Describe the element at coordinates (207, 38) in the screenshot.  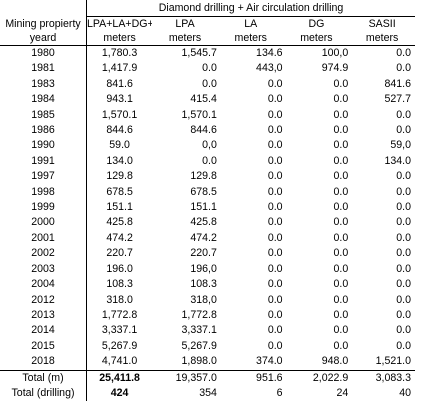
I see `header-row-units: yeard meters meters meters meters meters` at that location.